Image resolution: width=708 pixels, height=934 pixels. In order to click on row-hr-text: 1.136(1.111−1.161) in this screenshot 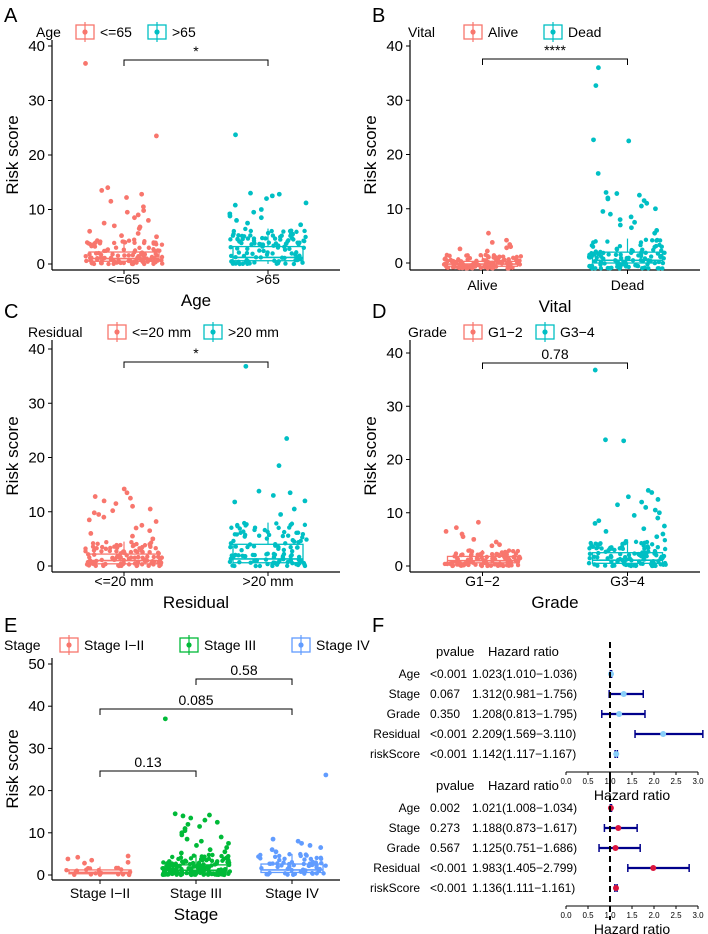, I will do `click(523, 888)`.